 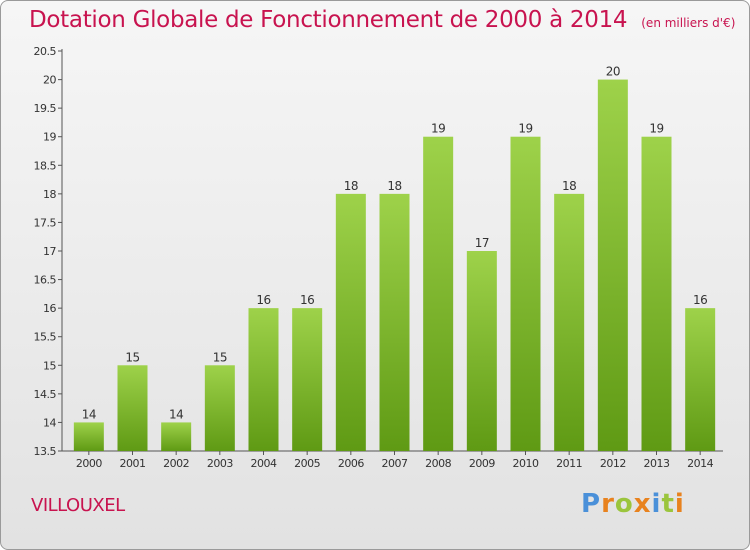 What do you see at coordinates (526, 463) in the screenshot?
I see `x-tick-label: 2010` at bounding box center [526, 463].